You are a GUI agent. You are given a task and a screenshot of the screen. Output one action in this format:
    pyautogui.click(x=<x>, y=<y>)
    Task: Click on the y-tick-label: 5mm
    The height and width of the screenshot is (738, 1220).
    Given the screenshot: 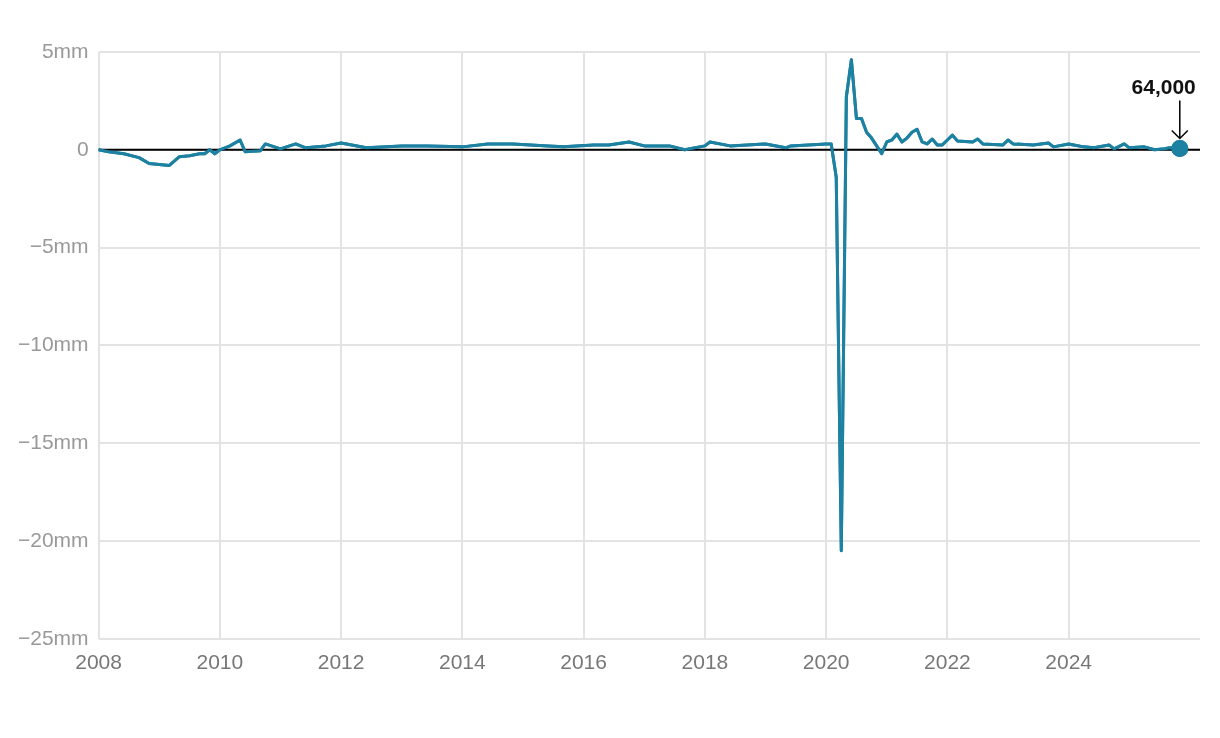 What is the action you would take?
    pyautogui.click(x=65, y=50)
    